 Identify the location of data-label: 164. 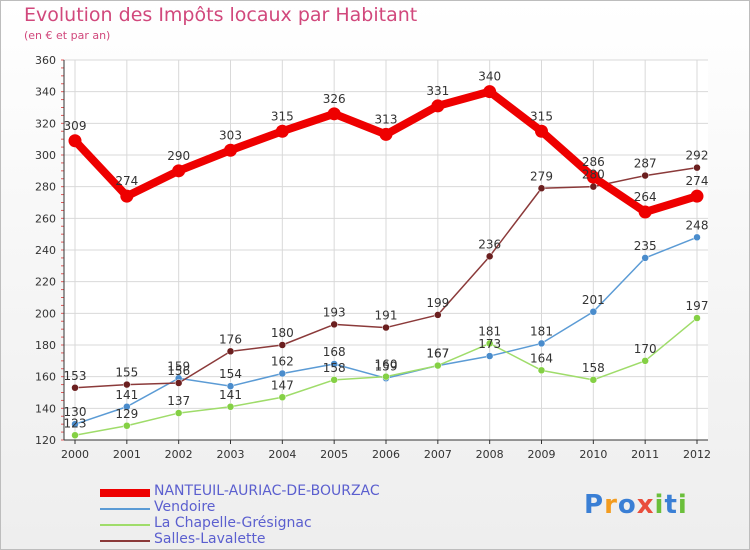
(541, 358).